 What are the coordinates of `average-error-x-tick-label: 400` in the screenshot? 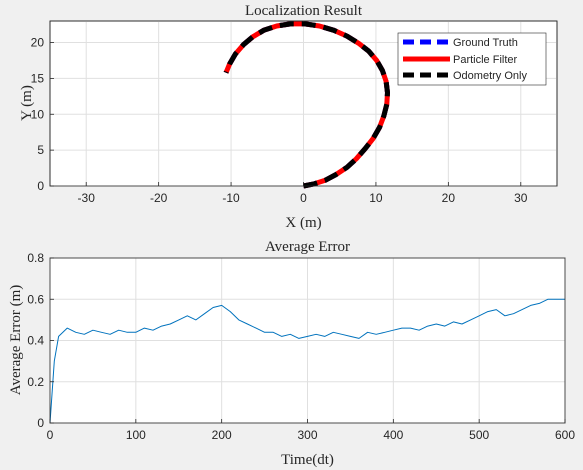 It's located at (393, 435).